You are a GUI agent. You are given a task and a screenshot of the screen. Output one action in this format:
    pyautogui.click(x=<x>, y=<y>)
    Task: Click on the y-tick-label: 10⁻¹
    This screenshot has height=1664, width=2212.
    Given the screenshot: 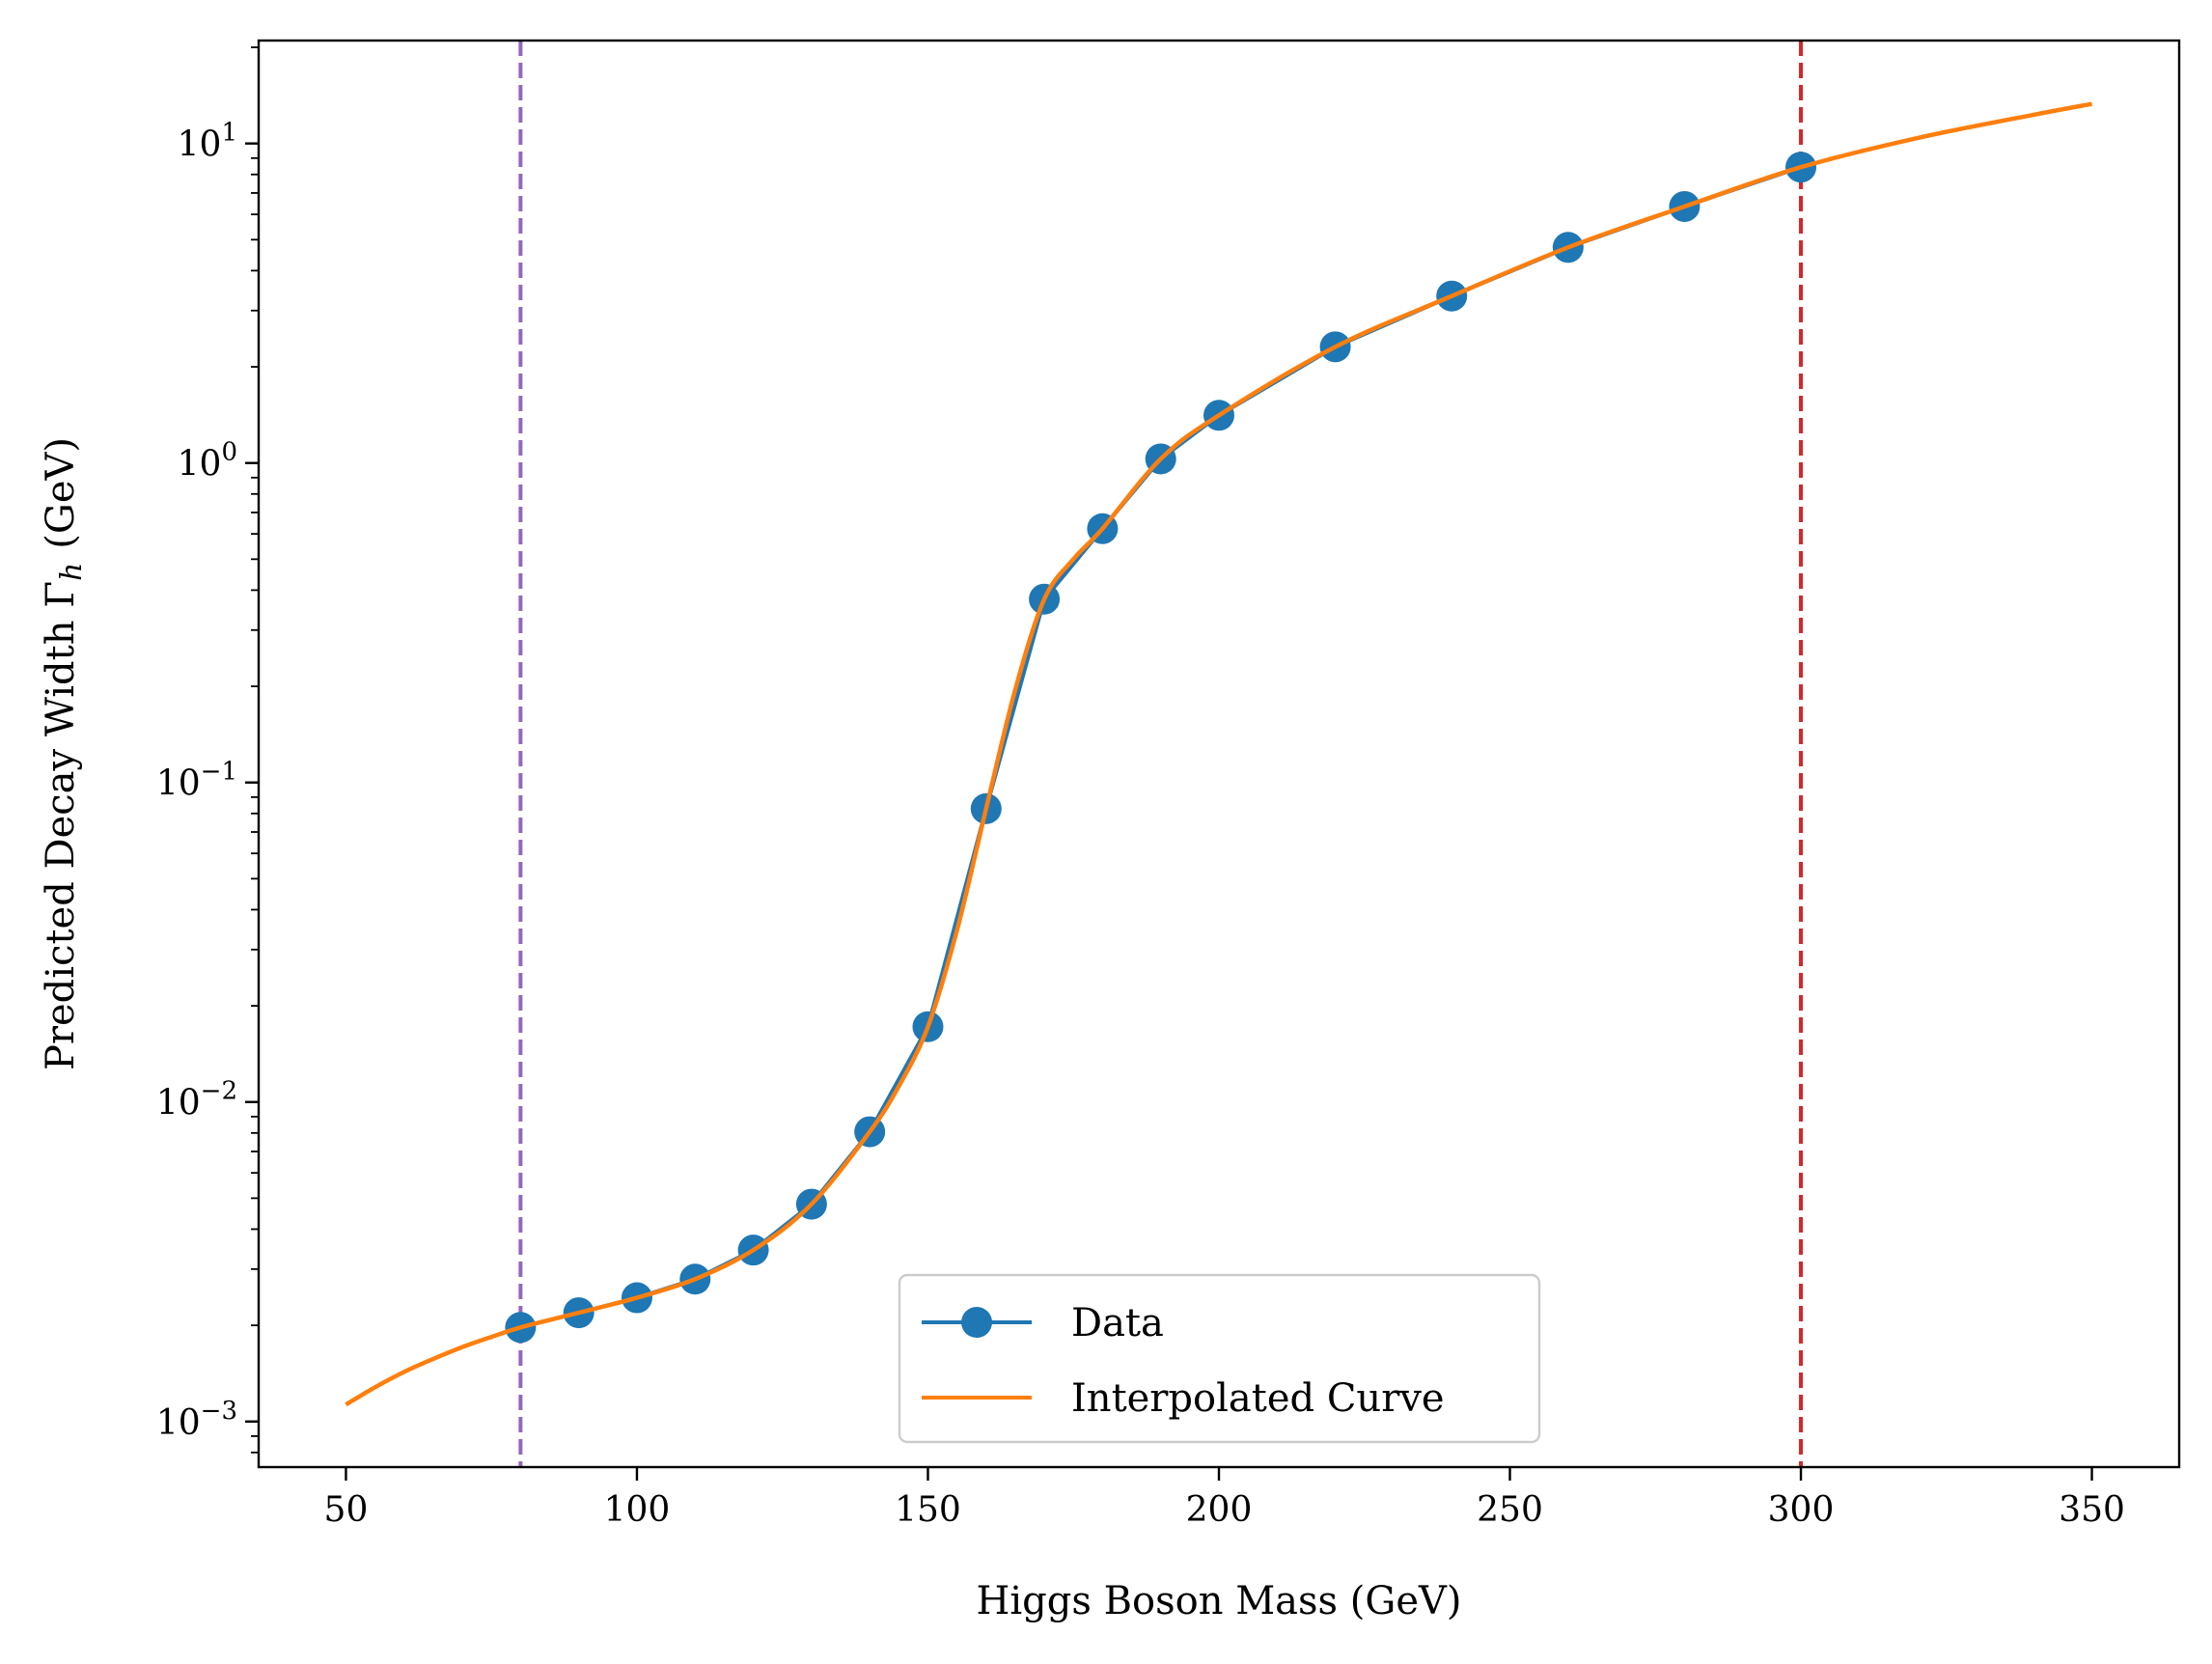 What is the action you would take?
    pyautogui.click(x=196, y=781)
    